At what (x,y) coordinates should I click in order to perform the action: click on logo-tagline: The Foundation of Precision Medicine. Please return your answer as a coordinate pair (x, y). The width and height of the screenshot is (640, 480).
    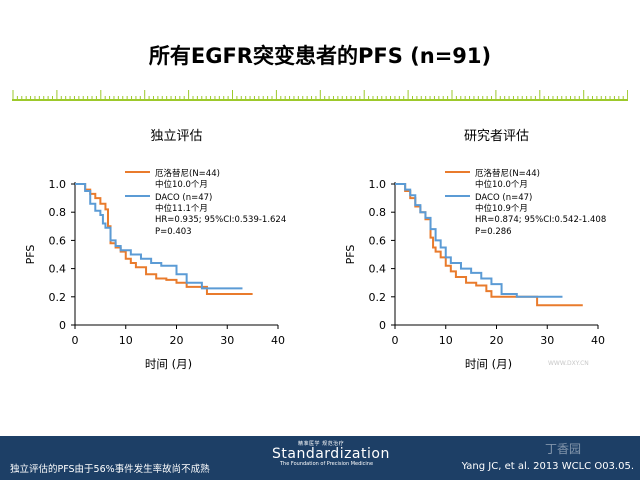
    Looking at the image, I should click on (327, 464).